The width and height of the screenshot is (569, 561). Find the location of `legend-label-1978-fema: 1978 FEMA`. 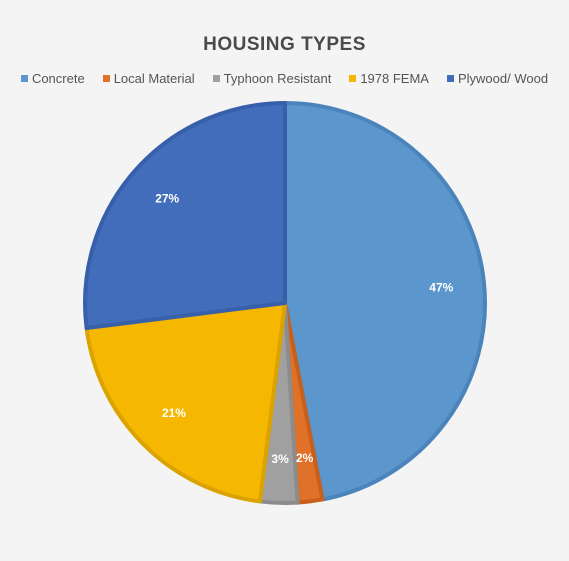

legend-label-1978-fema: 1978 FEMA is located at coordinates (394, 78).